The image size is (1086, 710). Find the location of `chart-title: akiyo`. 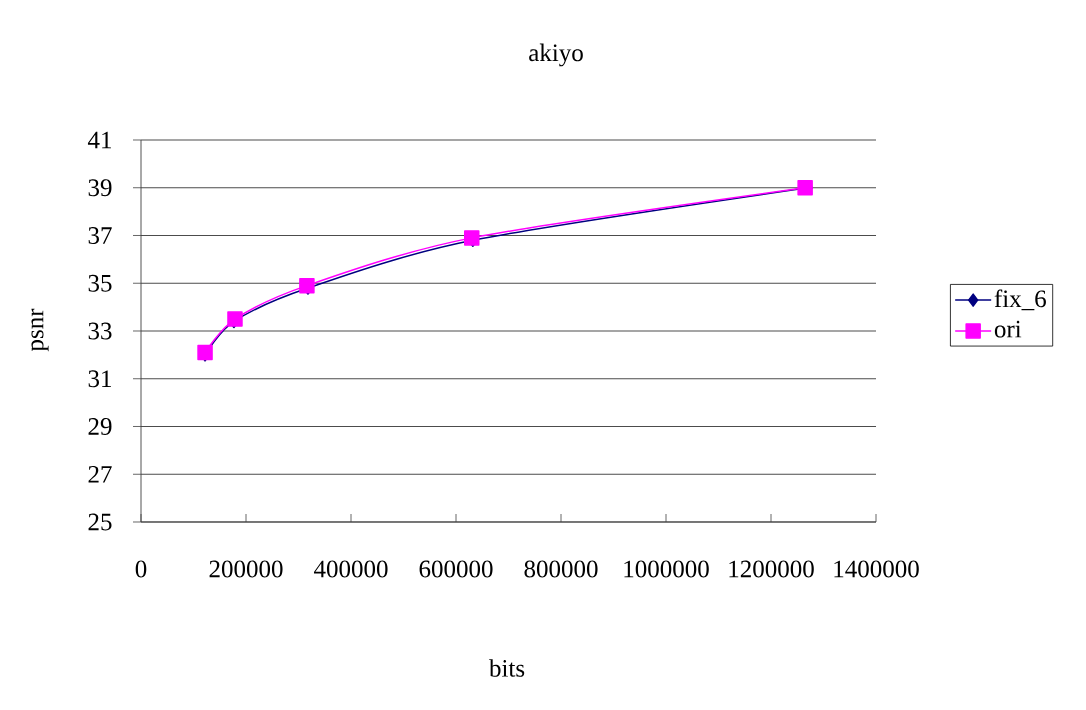

chart-title: akiyo is located at coordinates (556, 55).